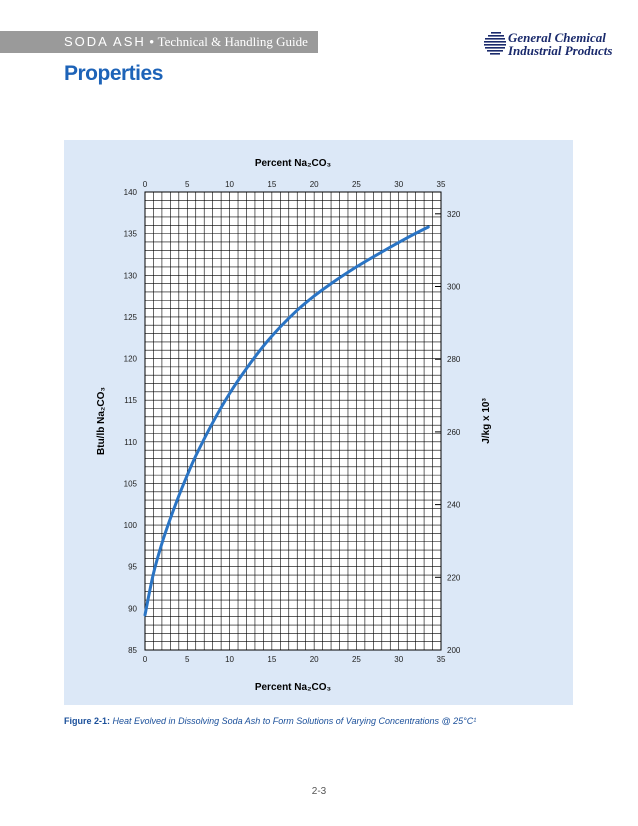 Image resolution: width=638 pixels, height=826 pixels. What do you see at coordinates (454, 359) in the screenshot?
I see `y2-tick-label-right: 280` at bounding box center [454, 359].